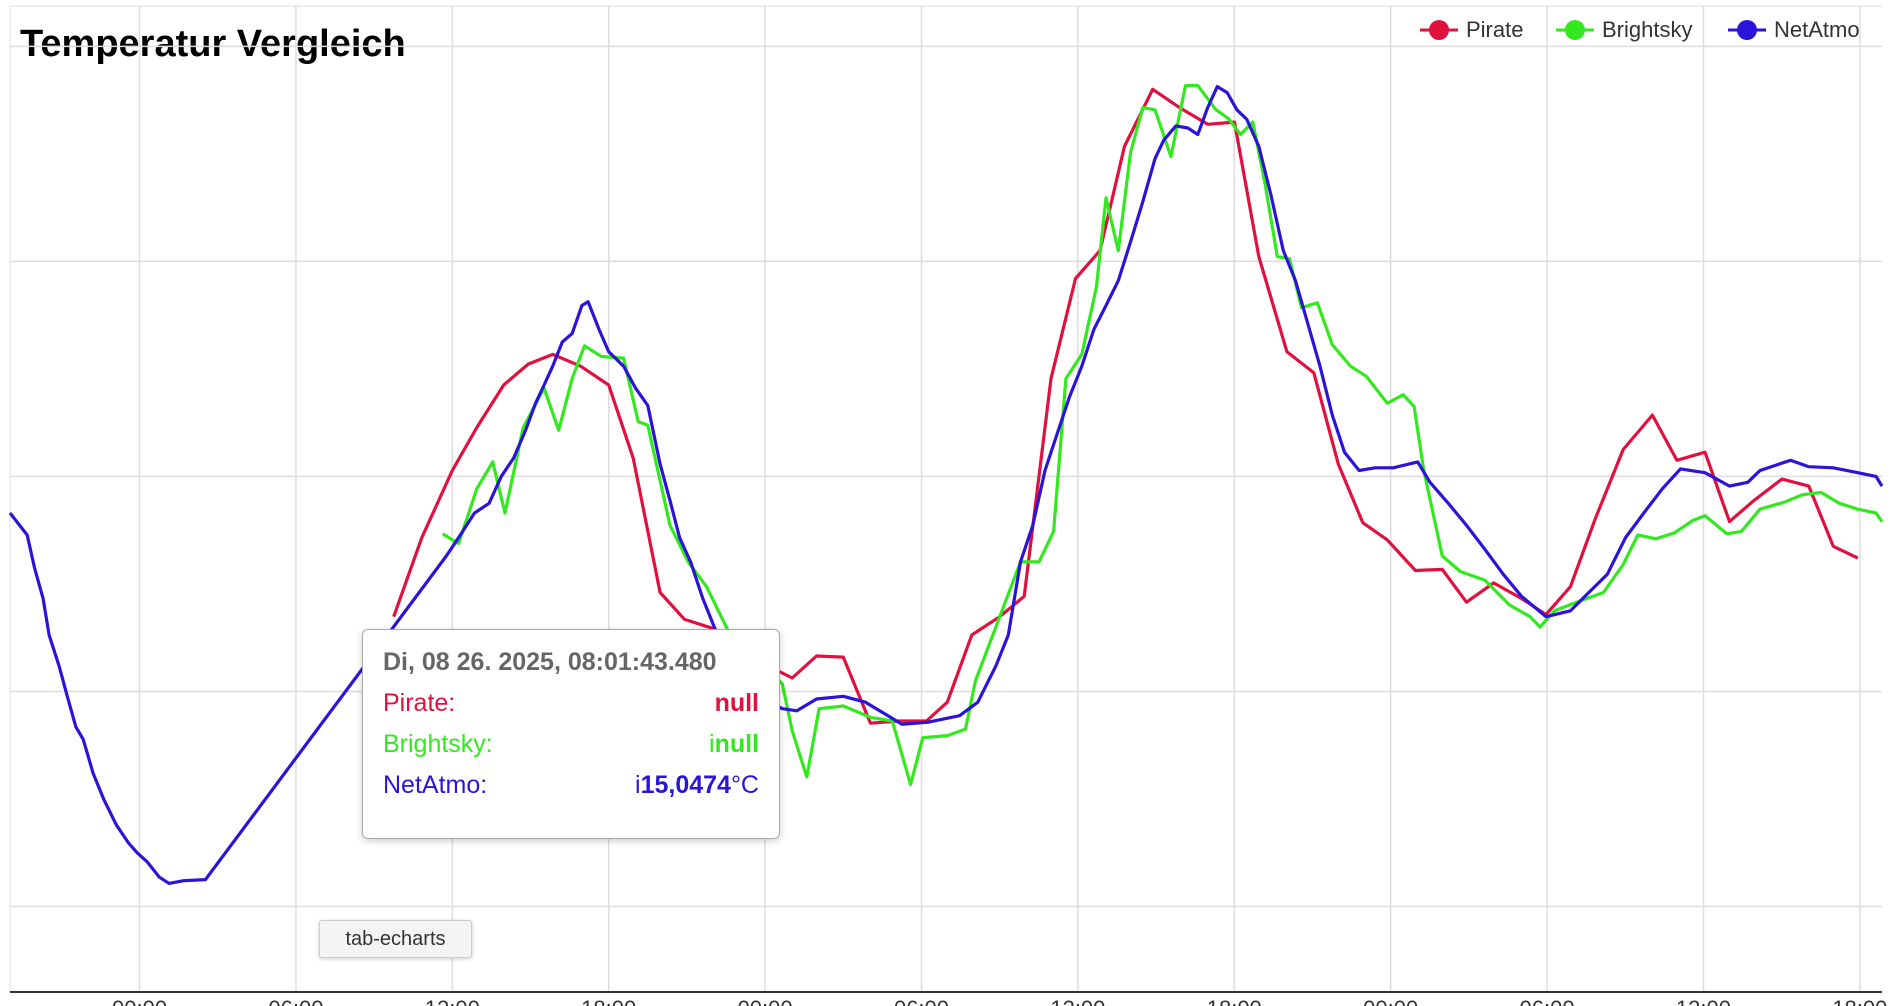 This screenshot has width=1892, height=1006. I want to click on tooltip-value: i15,0474°C, so click(697, 785).